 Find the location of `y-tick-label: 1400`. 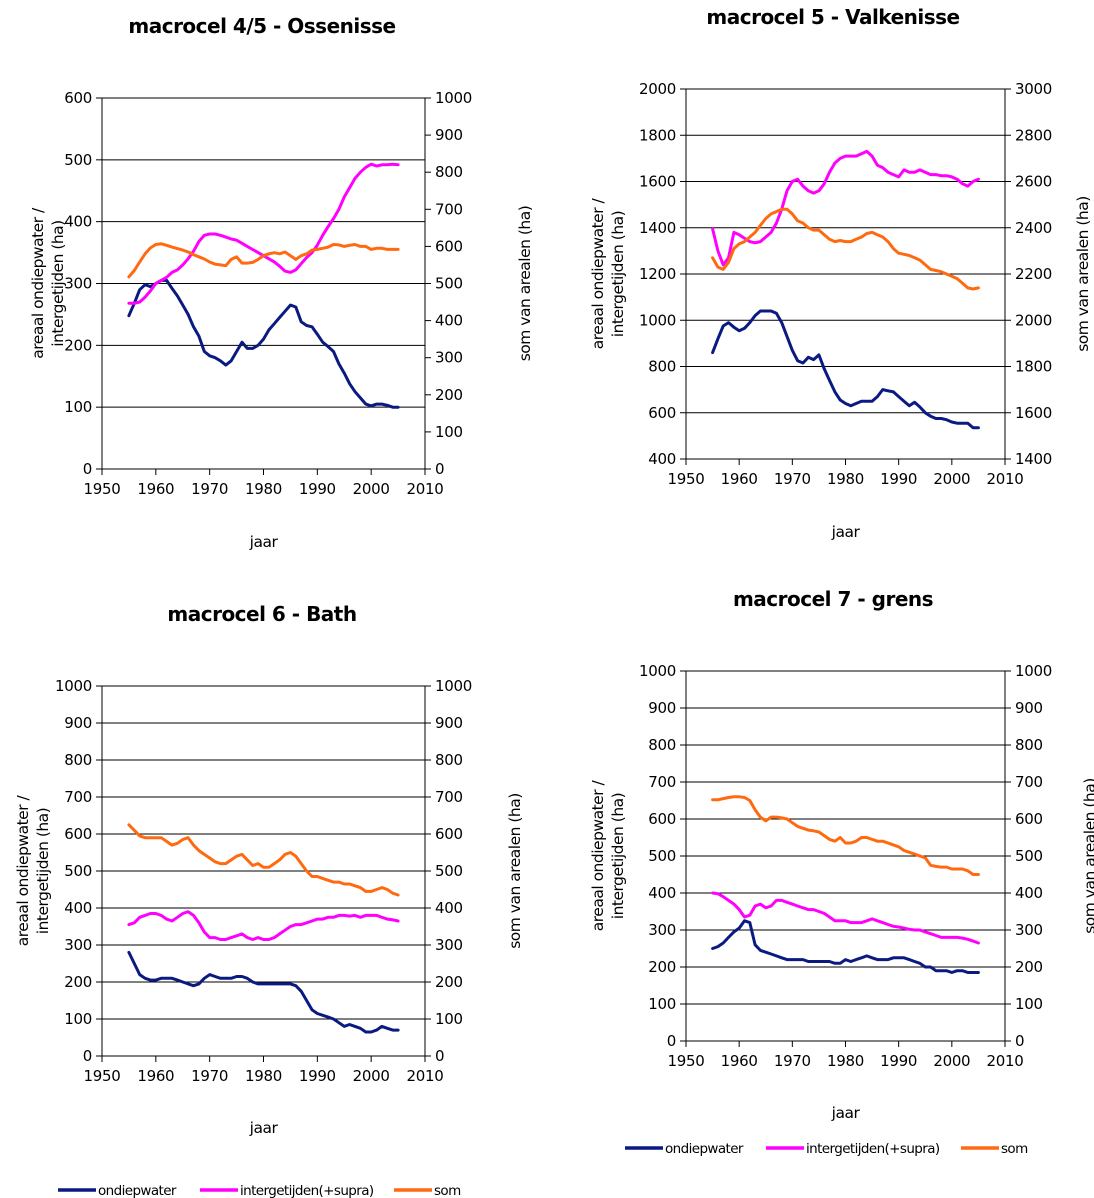

y-tick-label: 1400 is located at coordinates (657, 228).